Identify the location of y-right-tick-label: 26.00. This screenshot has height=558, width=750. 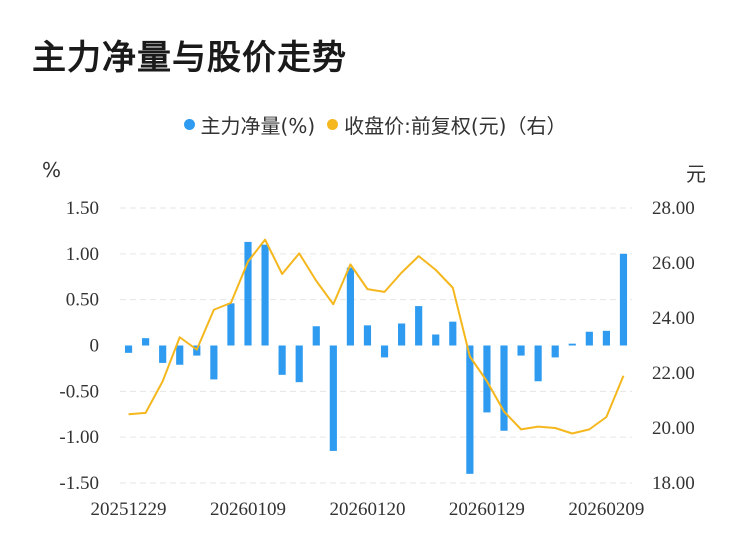
(673, 263).